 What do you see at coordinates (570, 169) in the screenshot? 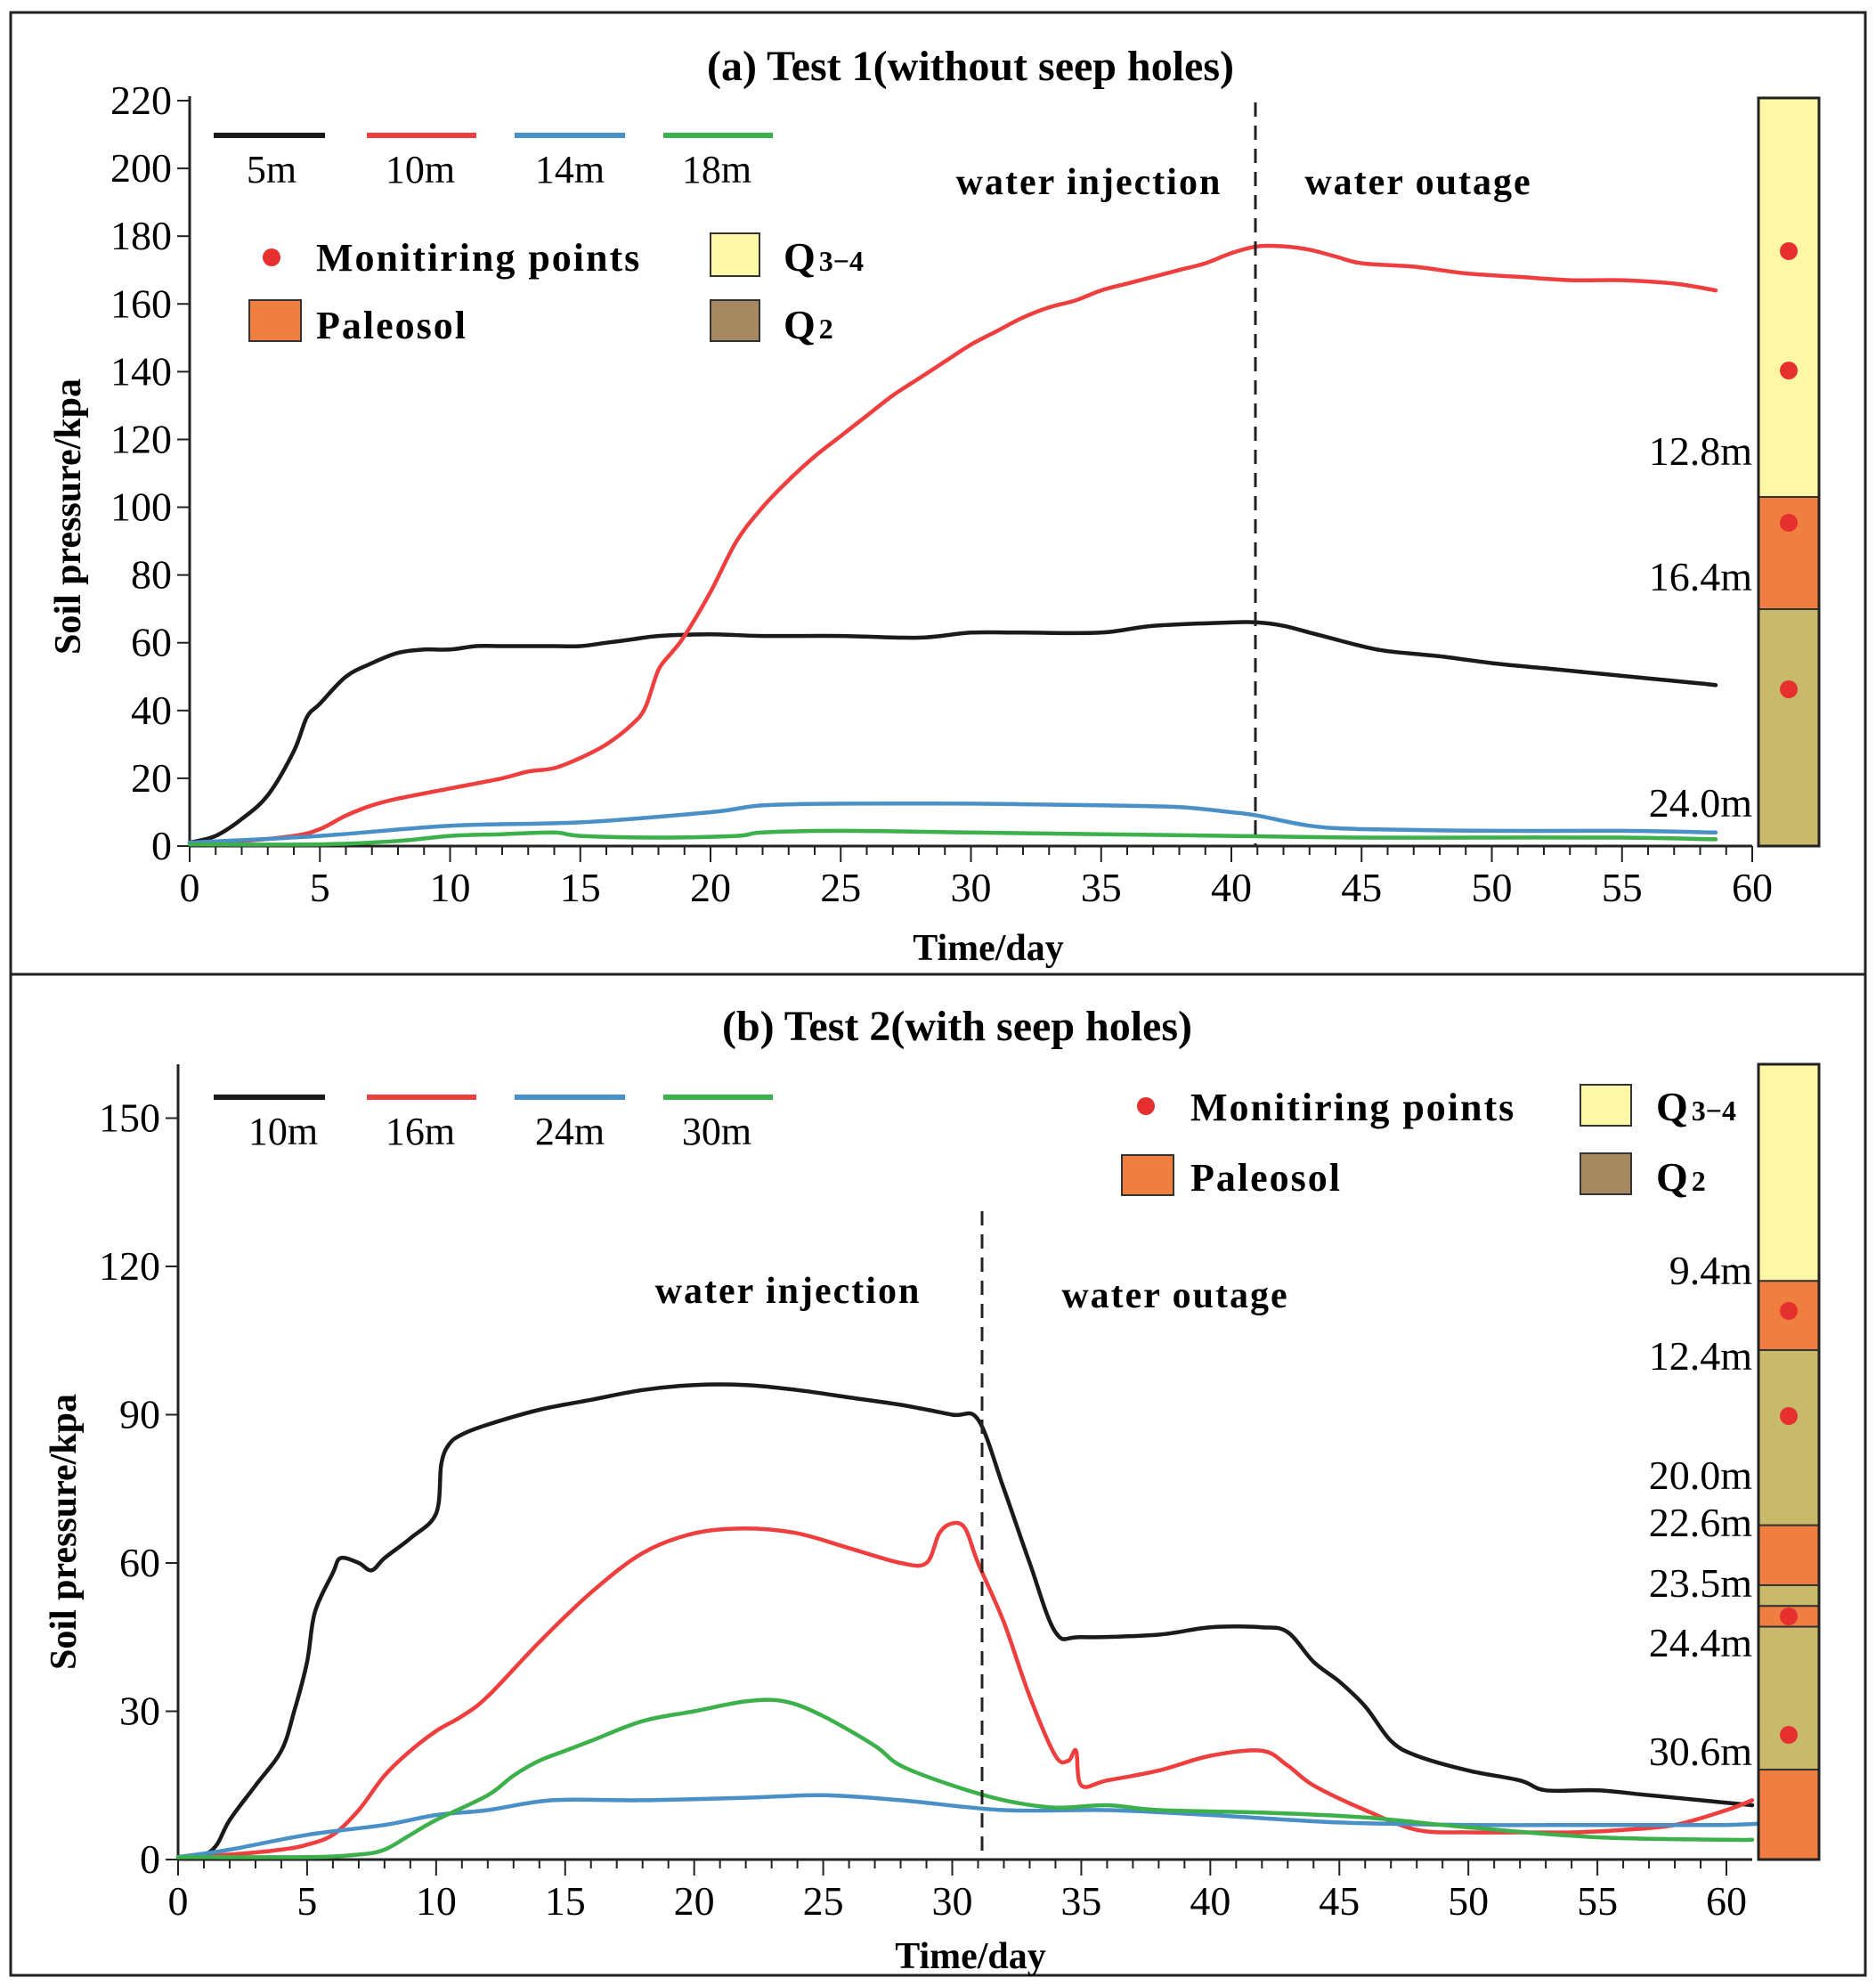
I see `legend-label-14m: 14m` at bounding box center [570, 169].